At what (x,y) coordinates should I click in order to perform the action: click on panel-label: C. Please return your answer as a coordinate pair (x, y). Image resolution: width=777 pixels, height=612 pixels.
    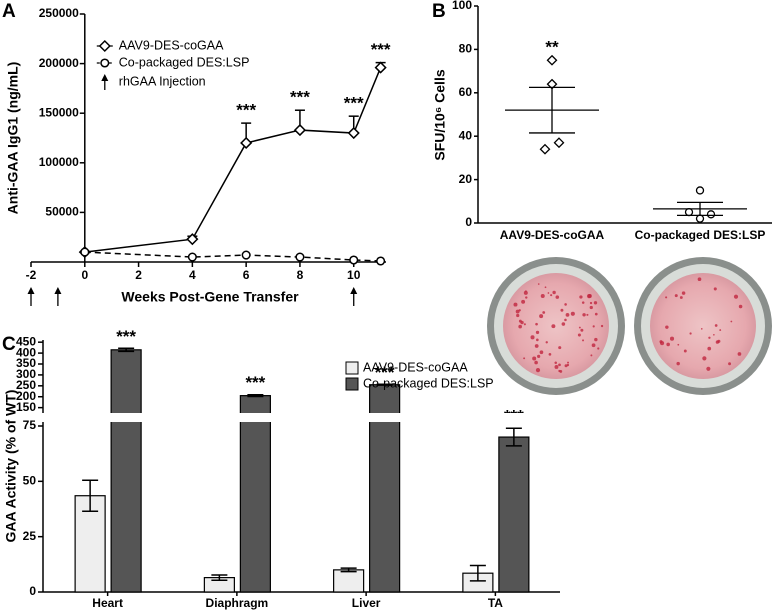
    Looking at the image, I should click on (9, 344).